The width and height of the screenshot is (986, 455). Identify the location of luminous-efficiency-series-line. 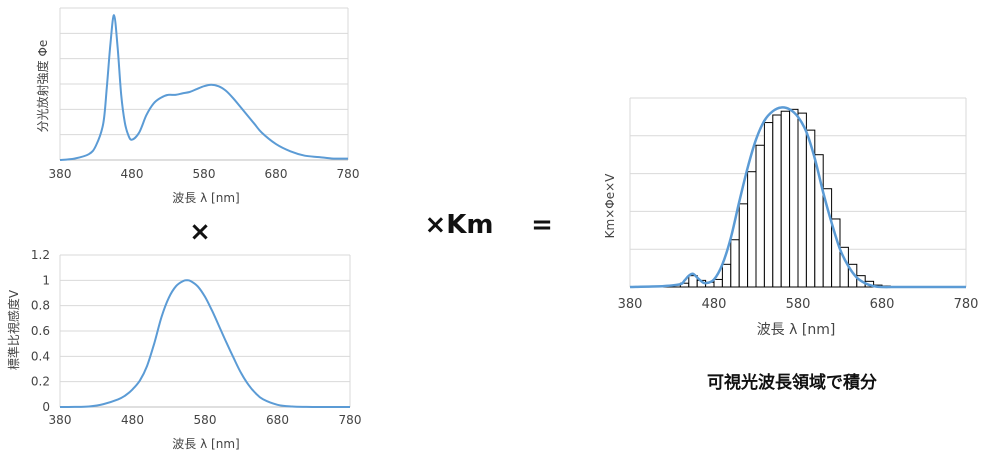
(204, 344).